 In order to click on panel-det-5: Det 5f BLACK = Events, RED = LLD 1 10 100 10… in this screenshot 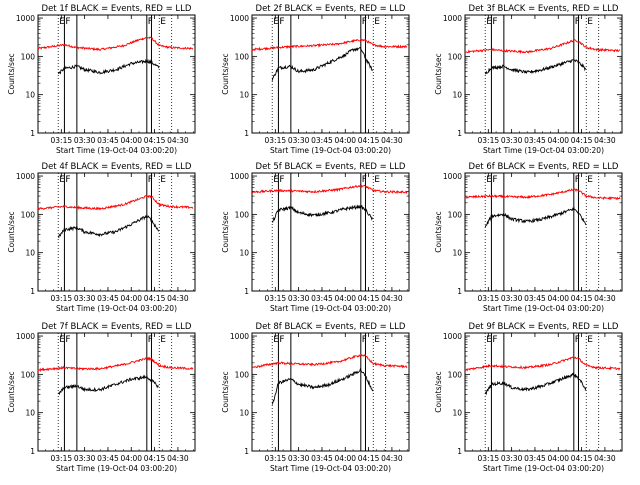, I will do `click(315, 237)`.